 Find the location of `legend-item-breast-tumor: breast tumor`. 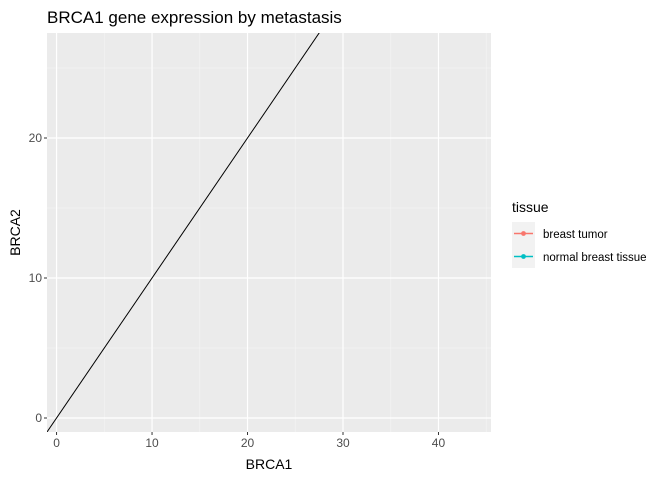

legend-item-breast-tumor: breast tumor is located at coordinates (560, 233).